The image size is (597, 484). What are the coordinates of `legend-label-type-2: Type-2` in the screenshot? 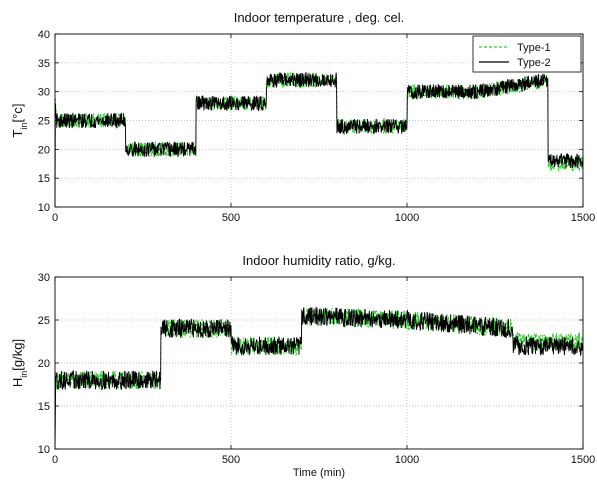 It's located at (534, 63).